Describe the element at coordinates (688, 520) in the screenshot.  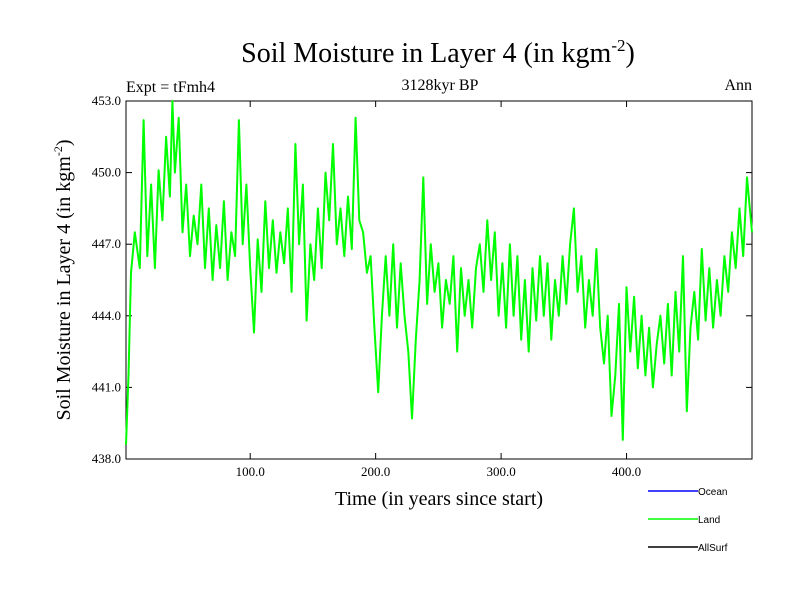
I see `legend: Ocean Land AllSurf` at that location.